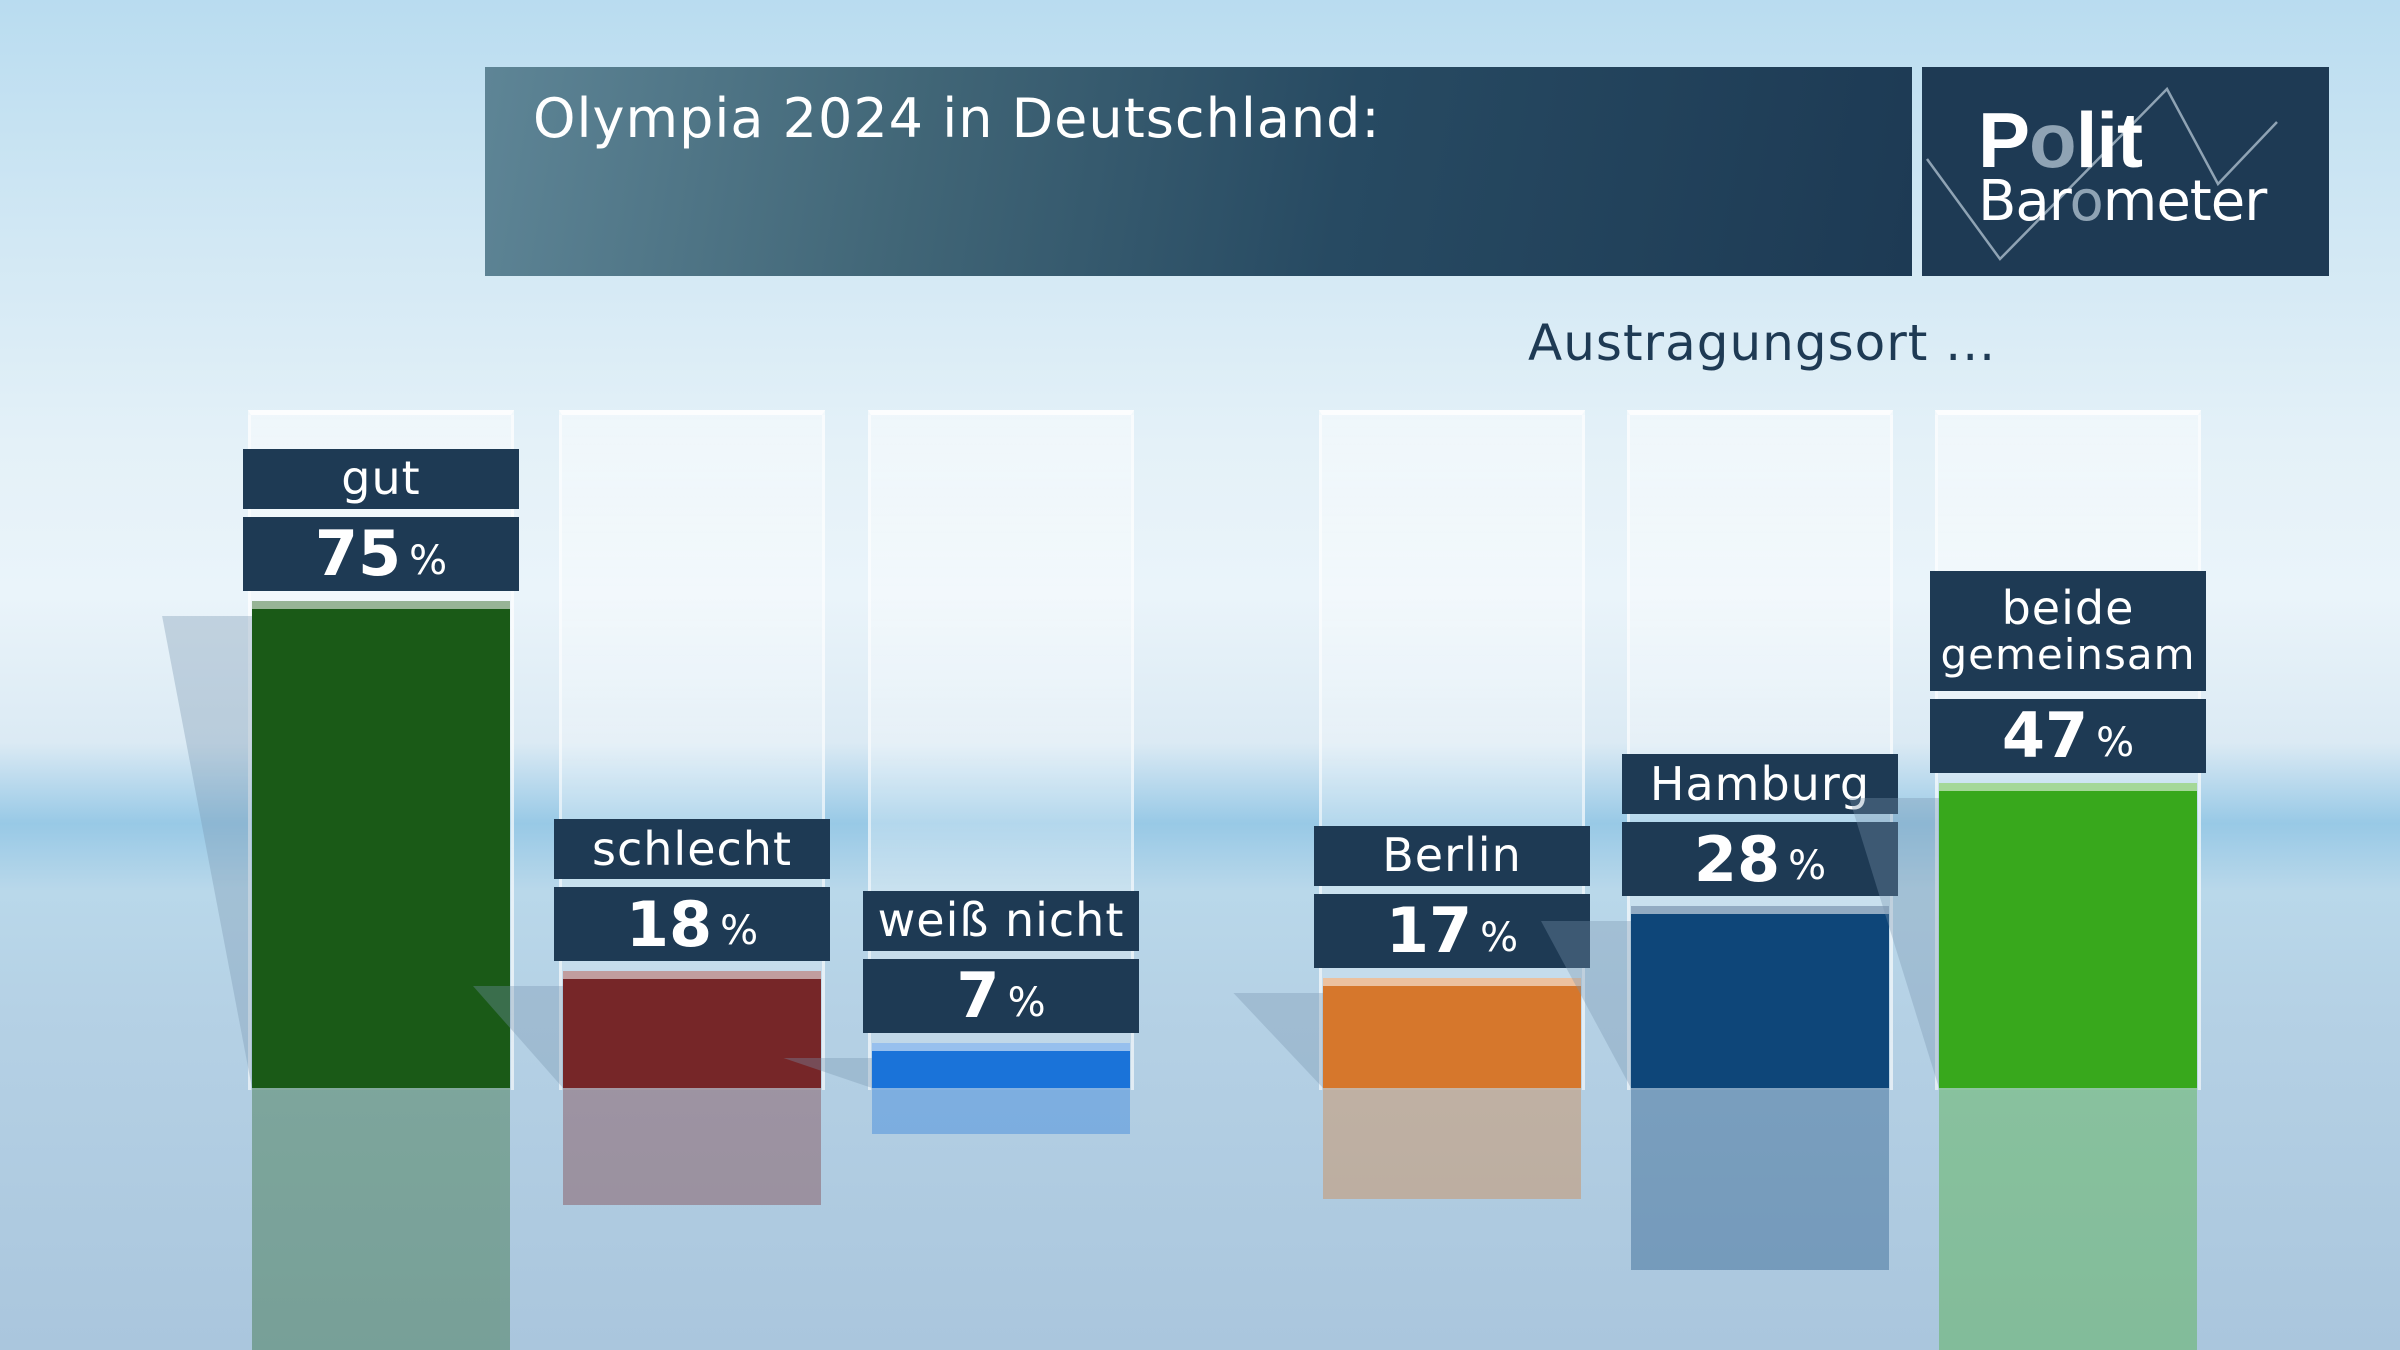 The height and width of the screenshot is (1350, 2400). What do you see at coordinates (2068, 935) in the screenshot?
I see `bar-beide-gemeinsam` at bounding box center [2068, 935].